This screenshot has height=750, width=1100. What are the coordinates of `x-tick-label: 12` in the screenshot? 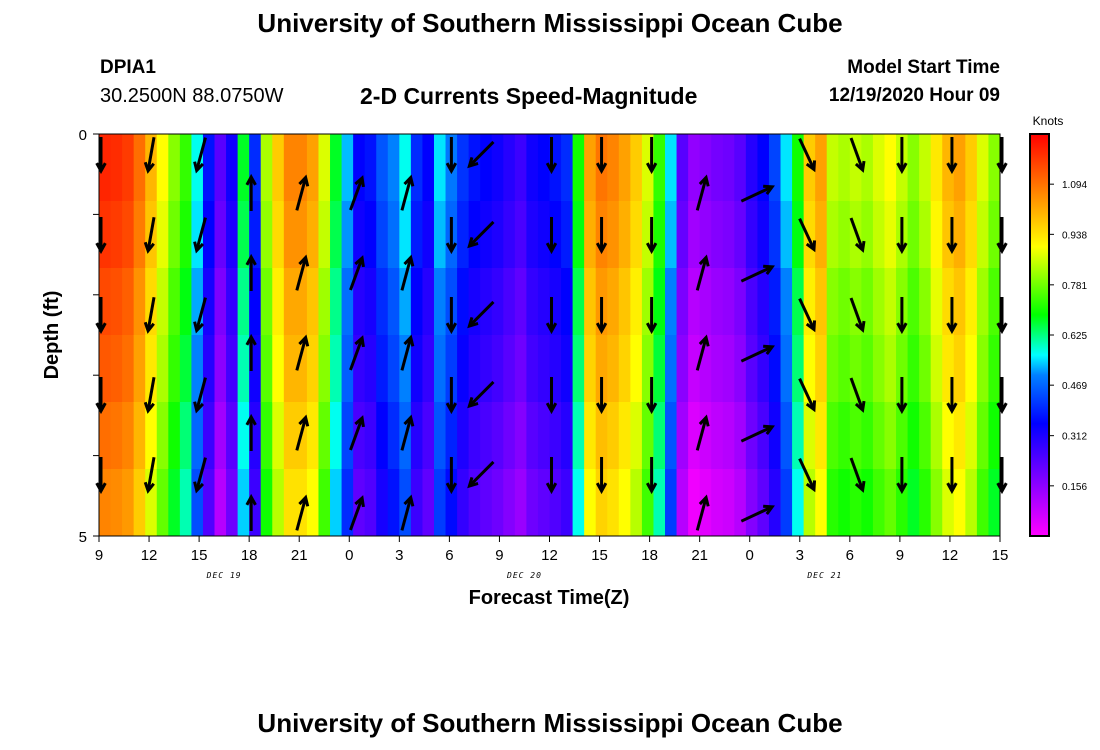 It's located at (549, 555).